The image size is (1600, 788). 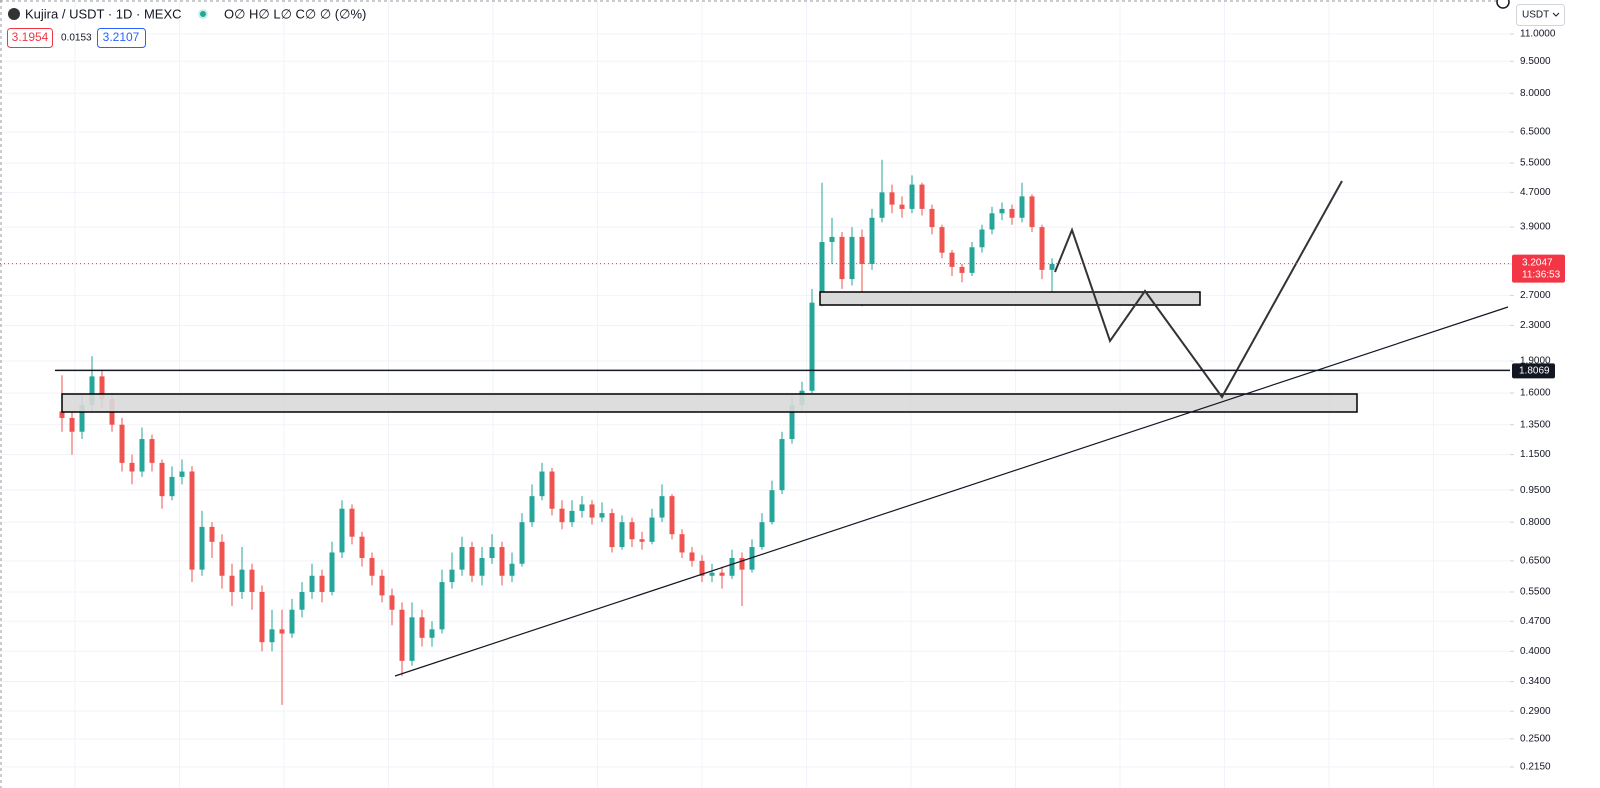 What do you see at coordinates (1541, 274) in the screenshot?
I see `countdown: 11:36:53` at bounding box center [1541, 274].